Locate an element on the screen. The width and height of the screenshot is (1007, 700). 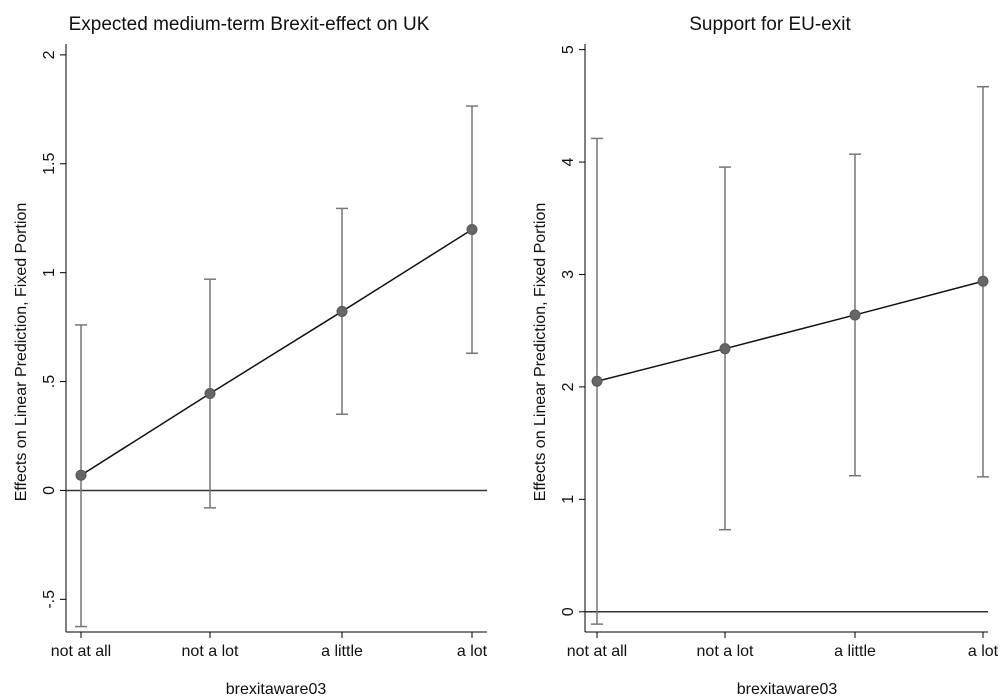
y-tick-label: .5 is located at coordinates (49, 381).